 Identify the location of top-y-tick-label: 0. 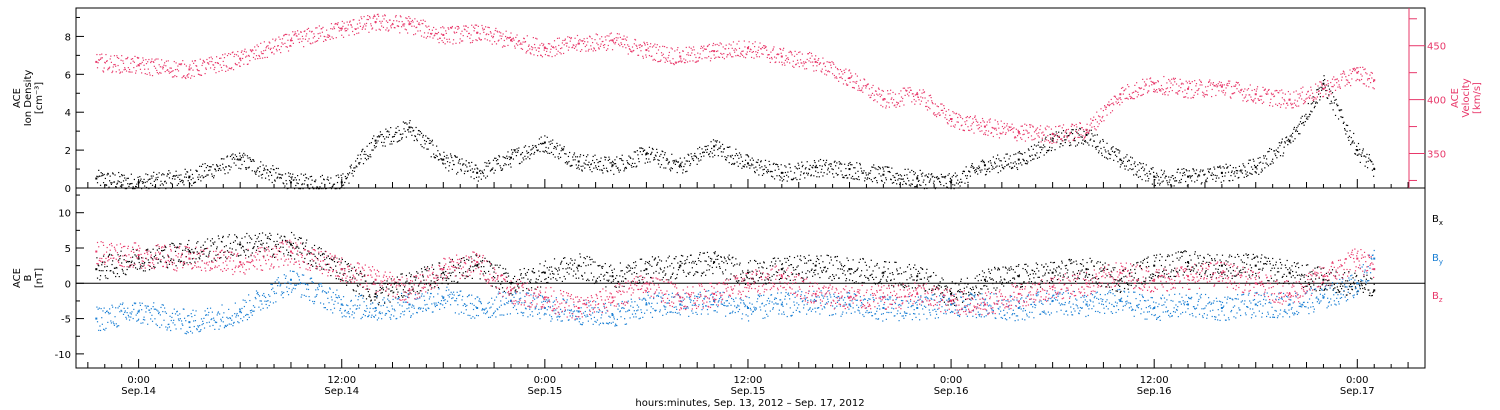
(68, 189).